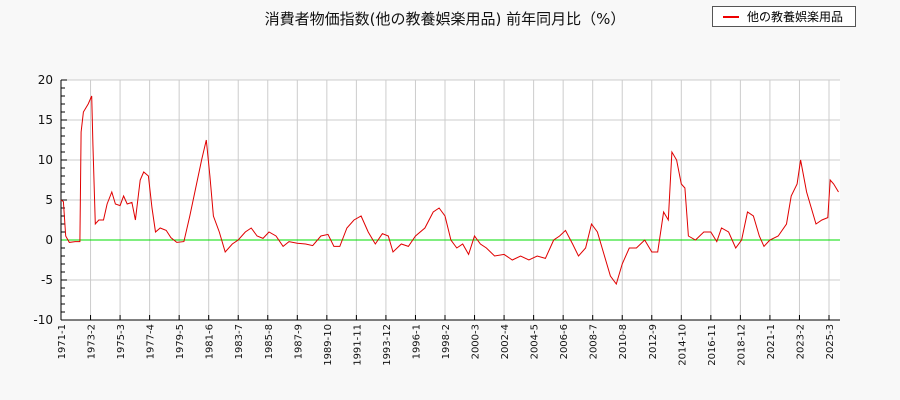 This screenshot has height=400, width=900. What do you see at coordinates (180, 341) in the screenshot?
I see `x-tick-label: 1979-5` at bounding box center [180, 341].